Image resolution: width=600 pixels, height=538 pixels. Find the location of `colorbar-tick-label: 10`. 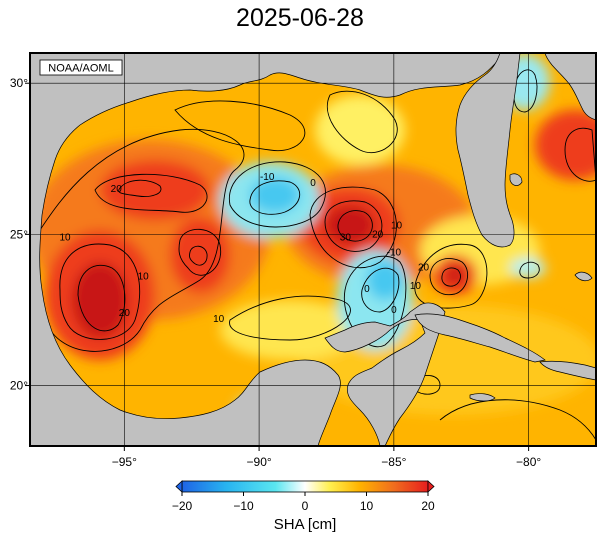

colorbar-tick-label: 10 is located at coordinates (367, 506).